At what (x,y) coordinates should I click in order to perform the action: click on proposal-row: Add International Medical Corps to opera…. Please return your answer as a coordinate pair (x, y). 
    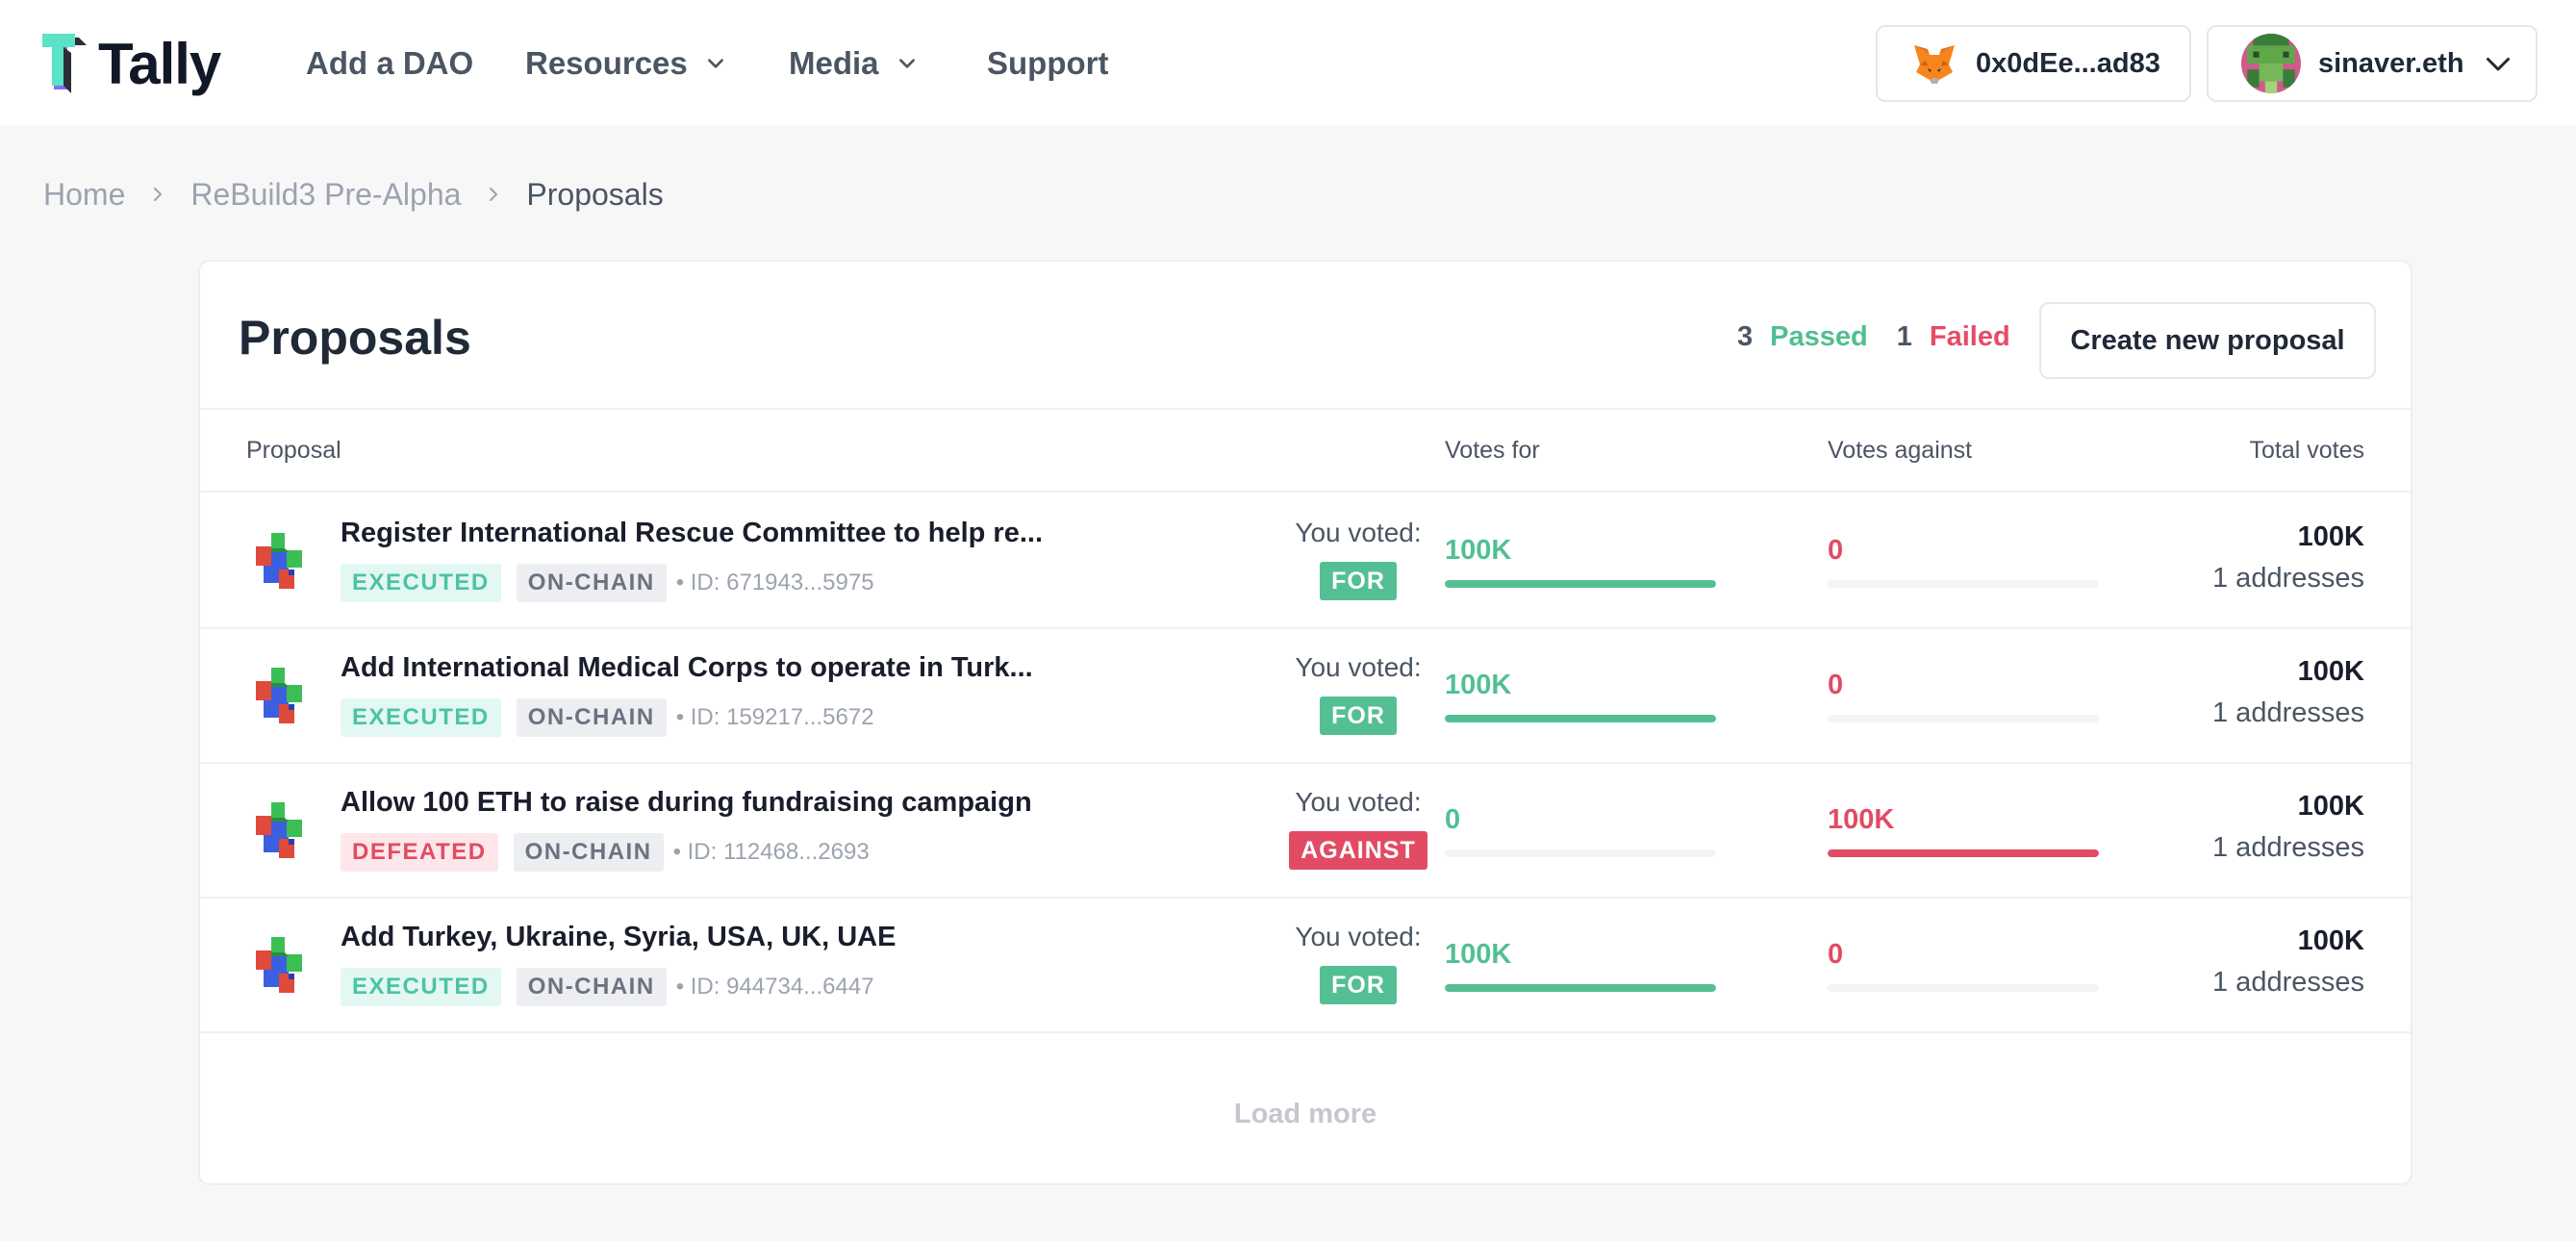
    Looking at the image, I should click on (1305, 696).